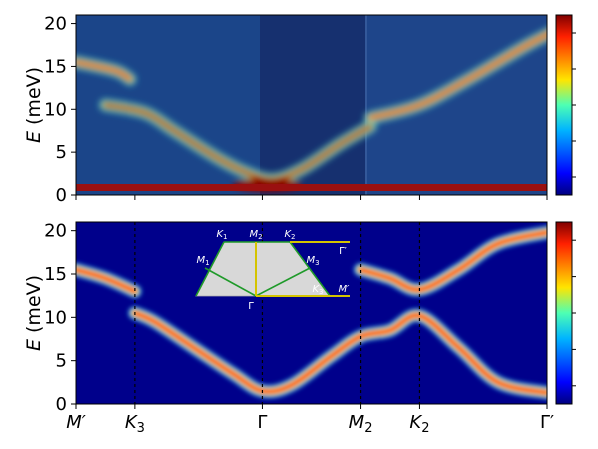 The width and height of the screenshot is (598, 449). I want to click on bottom-colorbar, so click(564, 313).